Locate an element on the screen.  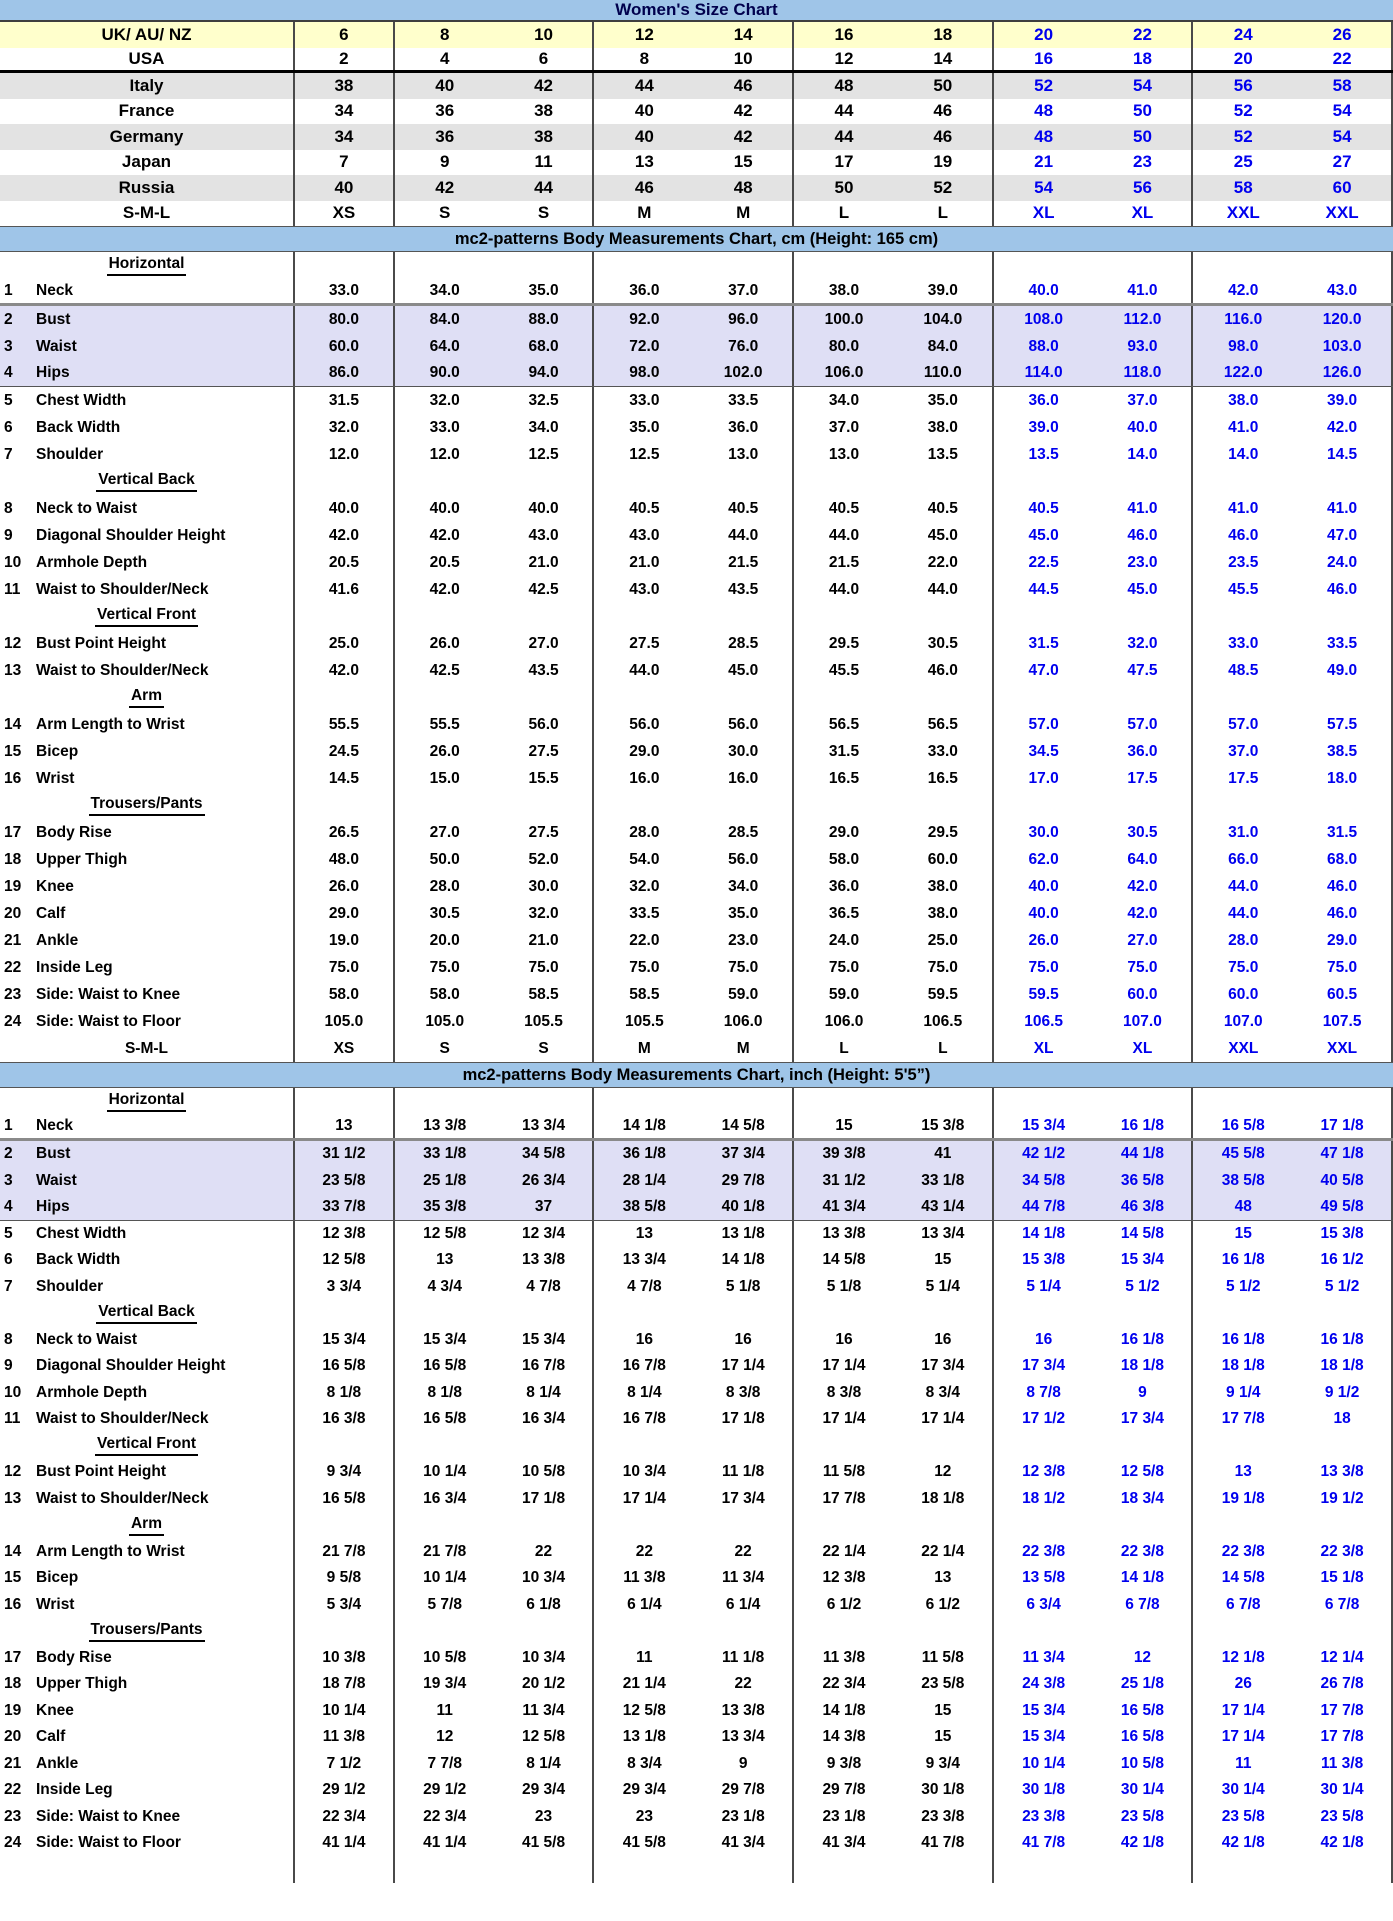
row-number: 11 is located at coordinates (12, 589).